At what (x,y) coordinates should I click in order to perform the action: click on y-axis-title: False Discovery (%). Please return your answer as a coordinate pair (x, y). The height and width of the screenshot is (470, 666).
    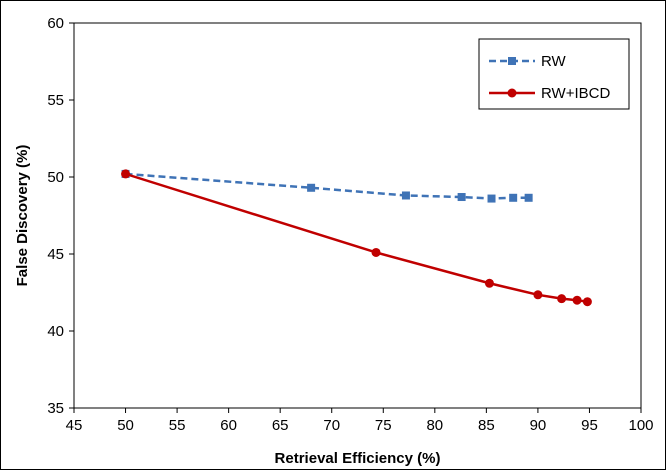
    Looking at the image, I should click on (22, 216).